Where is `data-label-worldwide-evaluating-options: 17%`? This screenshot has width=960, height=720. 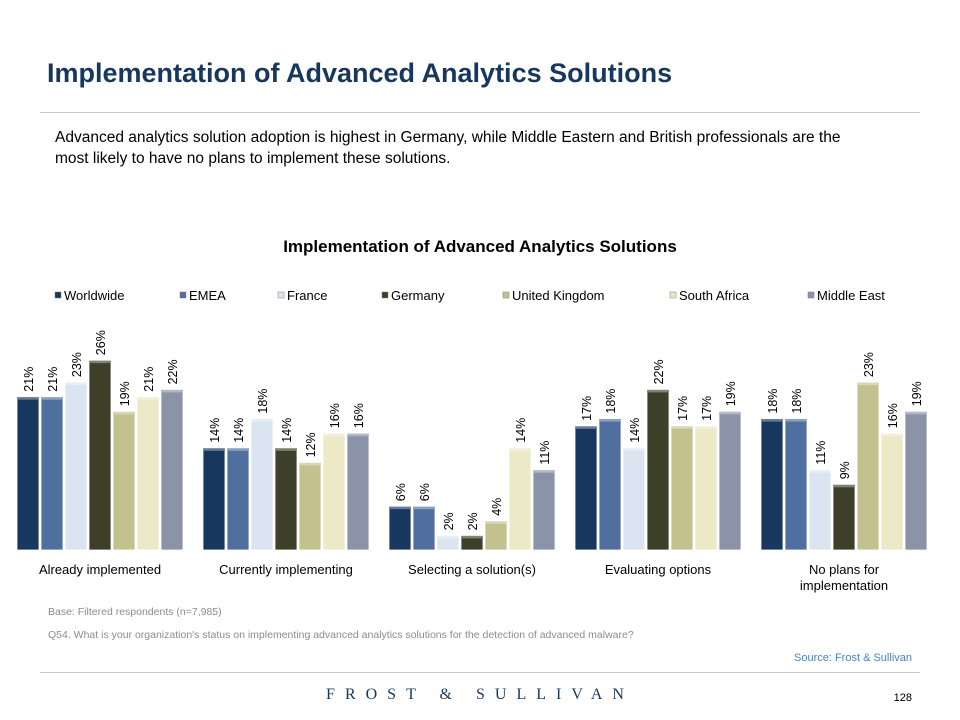
data-label-worldwide-evaluating-options: 17% is located at coordinates (587, 408).